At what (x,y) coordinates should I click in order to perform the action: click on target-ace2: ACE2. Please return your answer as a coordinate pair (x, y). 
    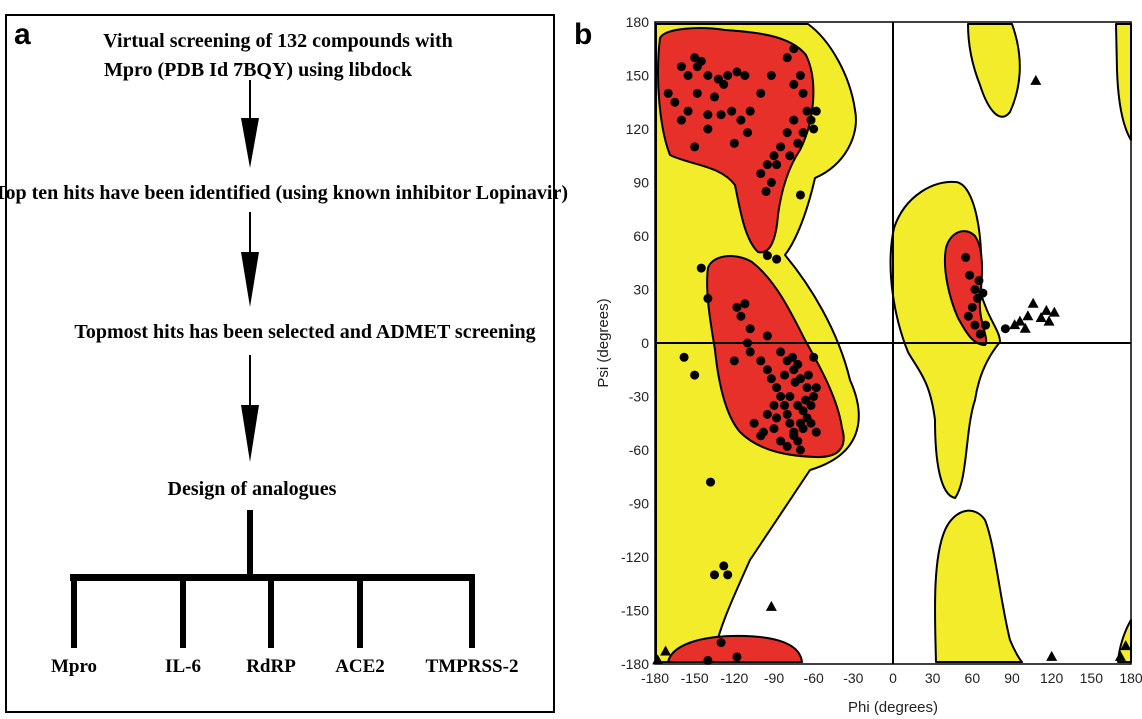
    Looking at the image, I should click on (360, 666).